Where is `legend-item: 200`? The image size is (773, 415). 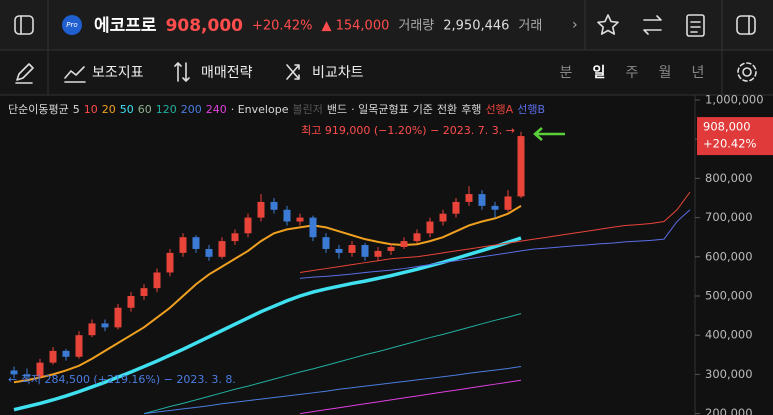 legend-item: 200 is located at coordinates (191, 109).